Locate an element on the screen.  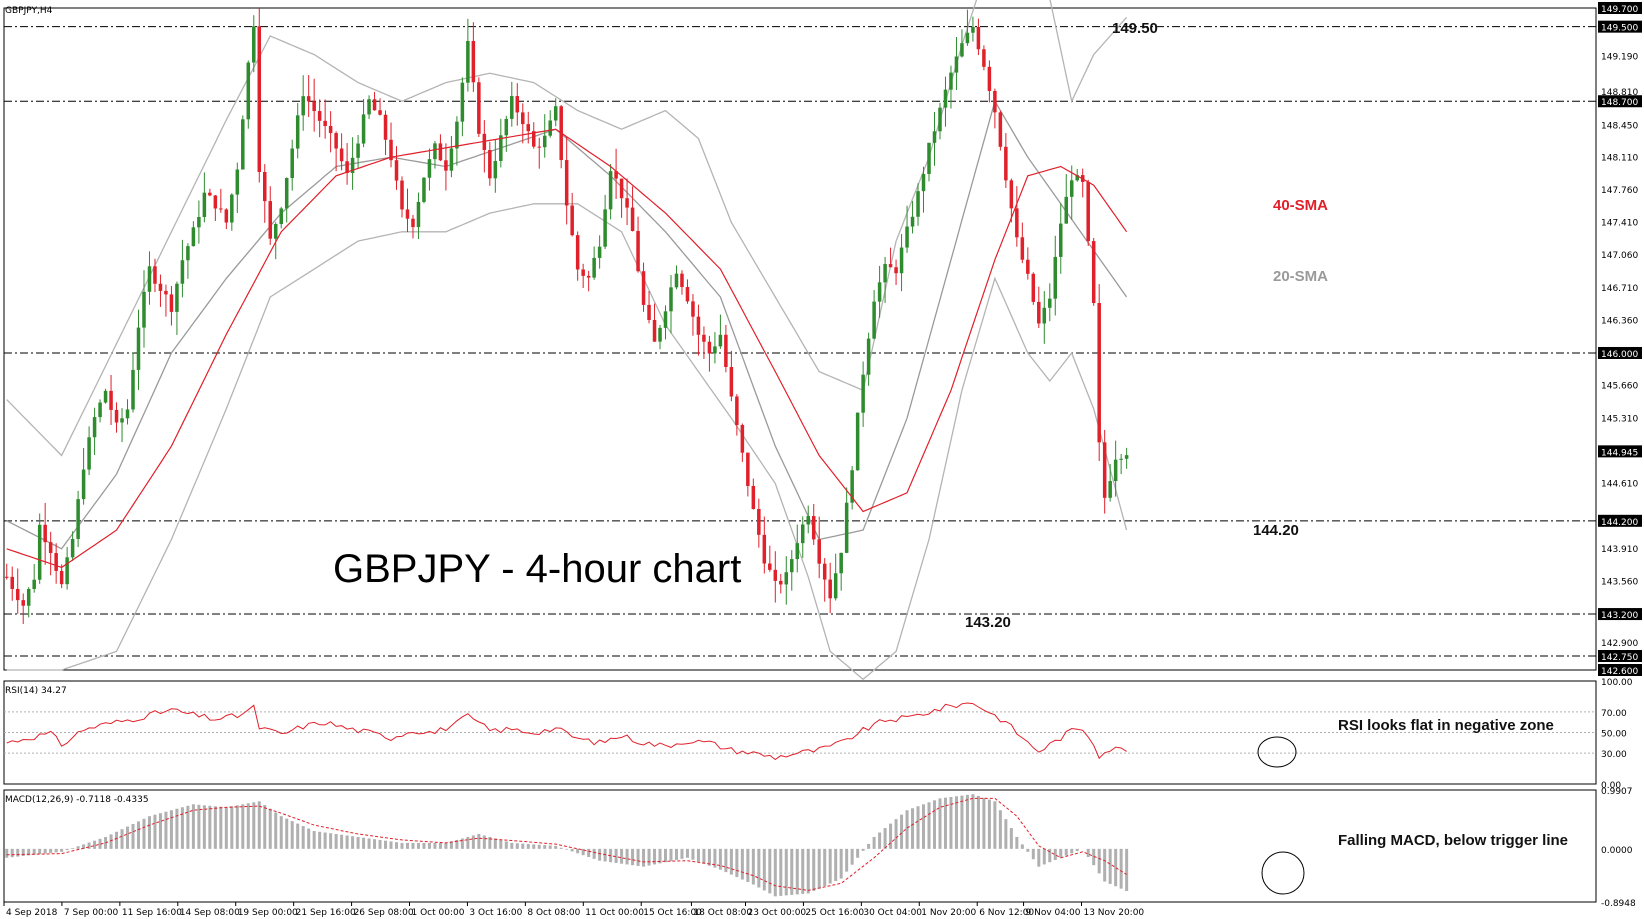
x-tick-label-0: 4 Sep 2018 is located at coordinates (32, 913).